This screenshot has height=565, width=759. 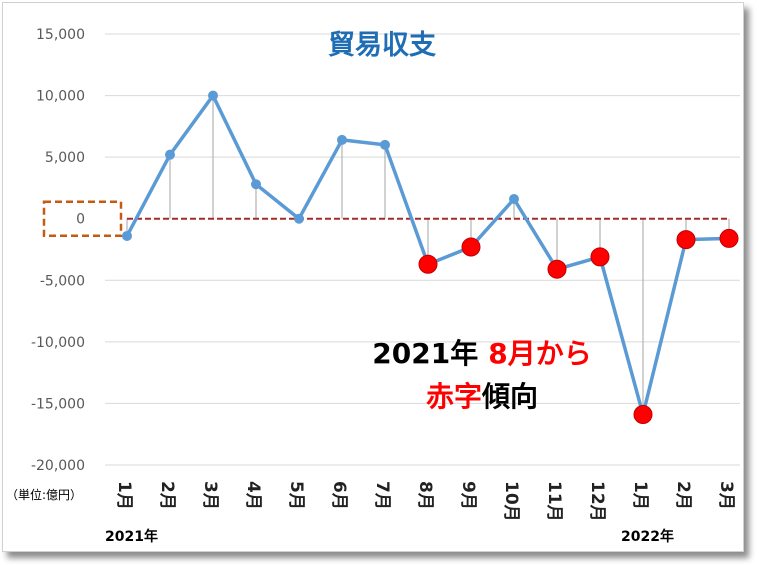 What do you see at coordinates (60, 35) in the screenshot?
I see `y-tick-label: 15,000` at bounding box center [60, 35].